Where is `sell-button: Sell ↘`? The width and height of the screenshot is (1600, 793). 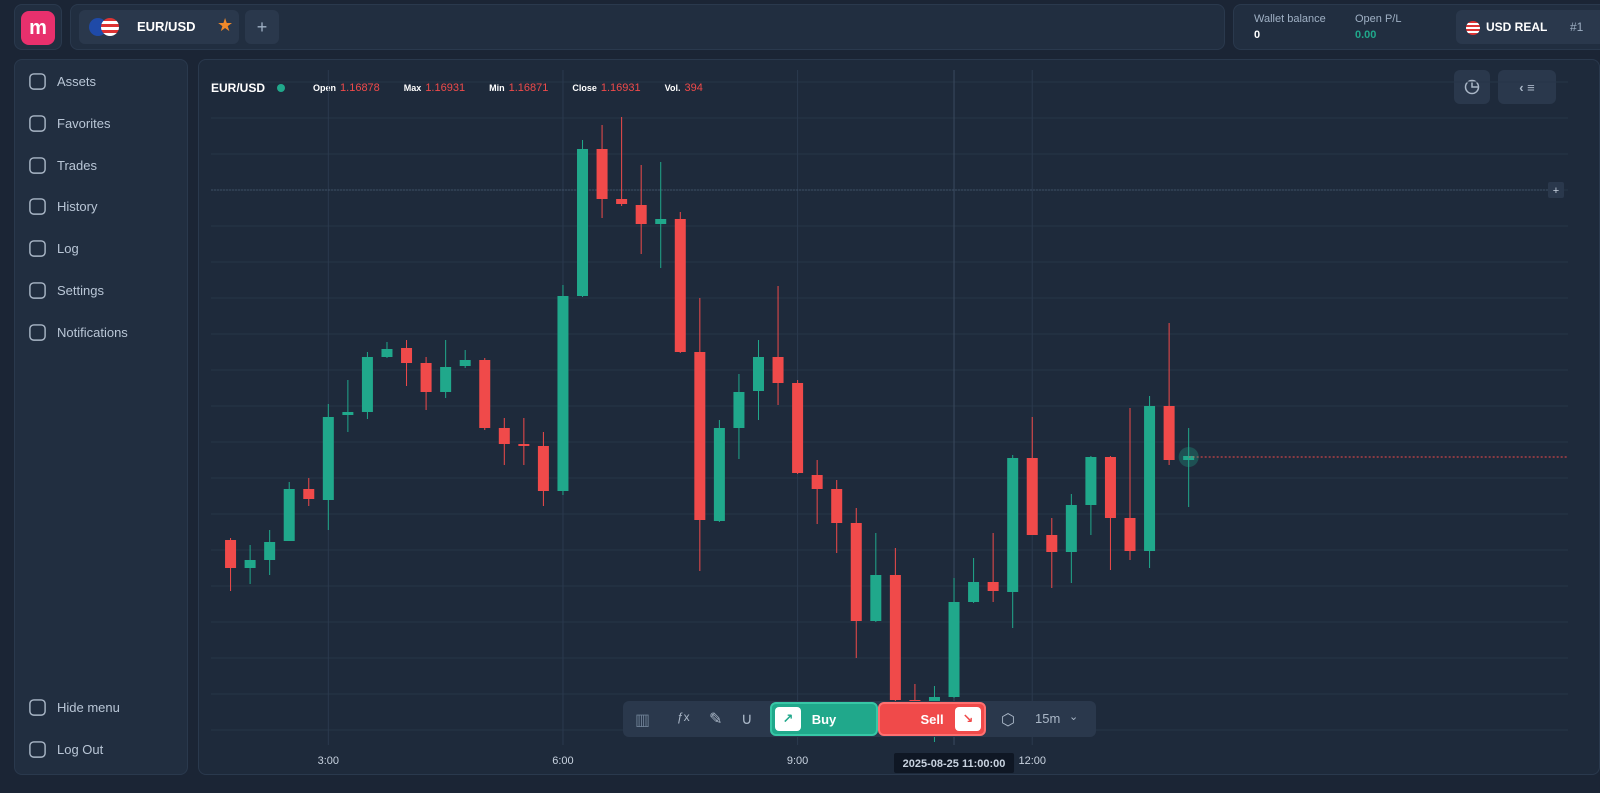 sell-button: Sell ↘ is located at coordinates (932, 719).